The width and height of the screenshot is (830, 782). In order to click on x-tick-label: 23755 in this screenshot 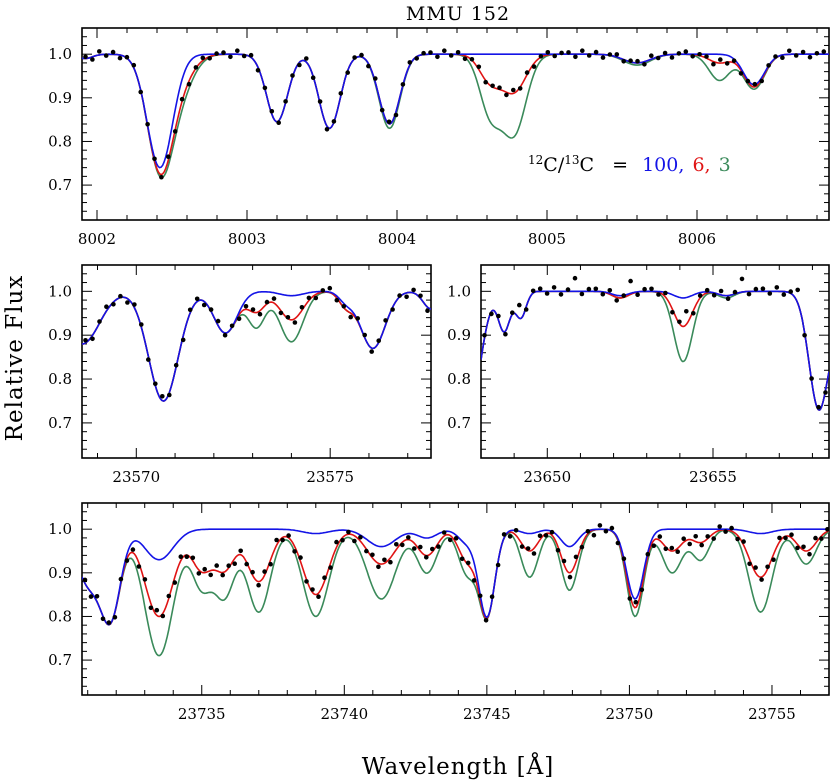, I will do `click(772, 714)`.